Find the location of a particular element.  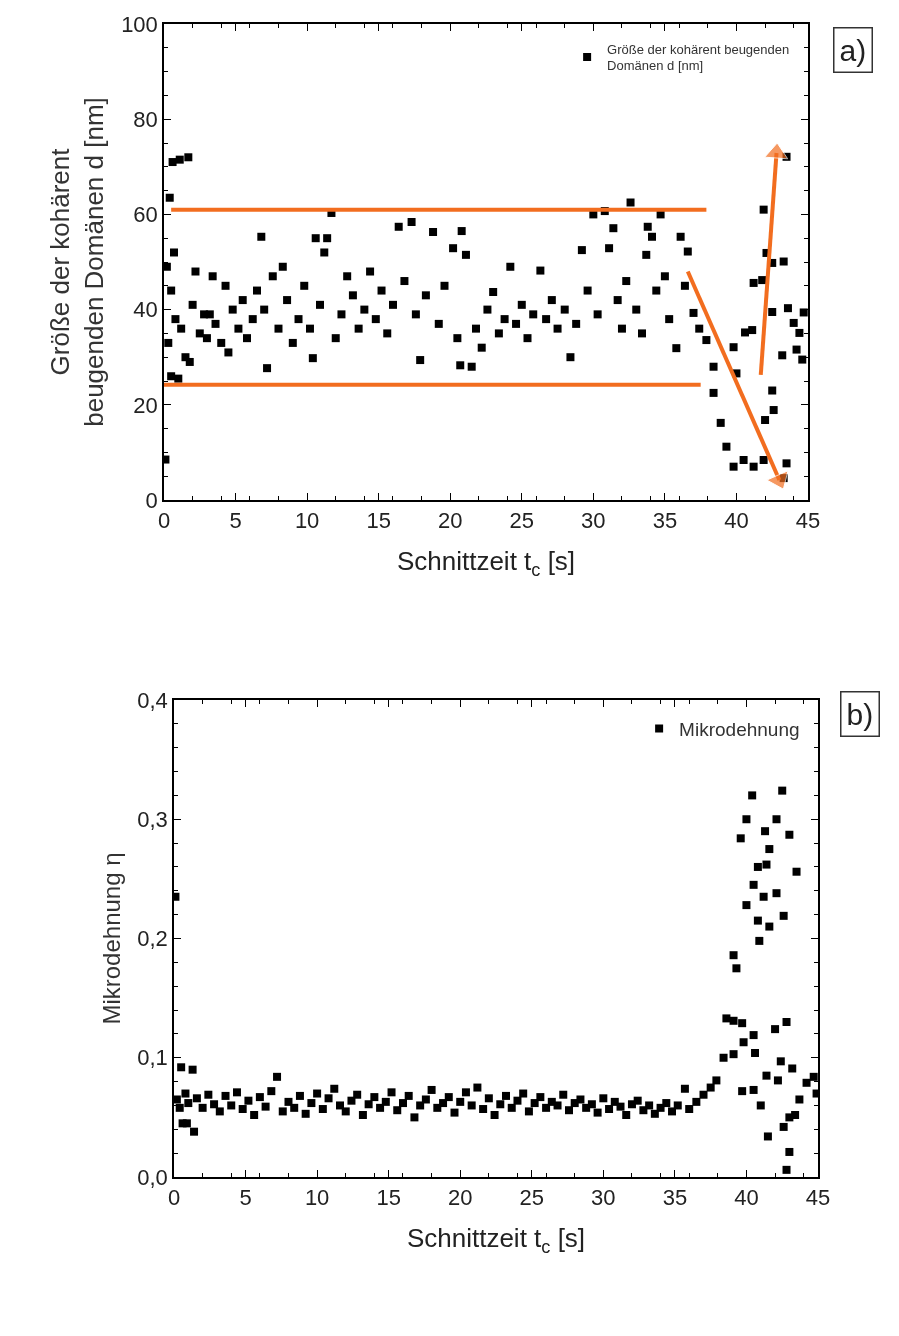

y-tick-label: 100 is located at coordinates (139, 24).